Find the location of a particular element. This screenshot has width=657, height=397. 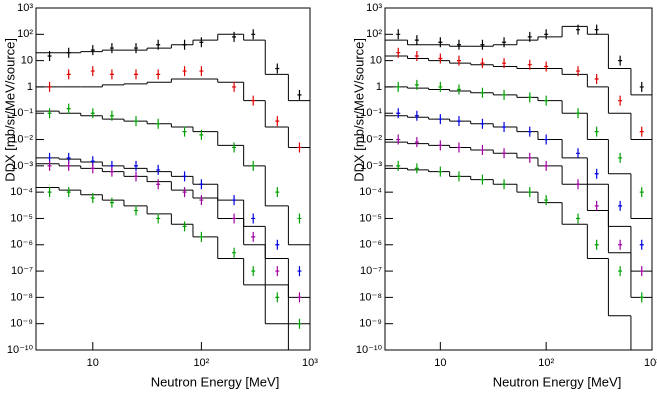

x-axis-label: Neutron Energy [MeV] is located at coordinates (557, 381).